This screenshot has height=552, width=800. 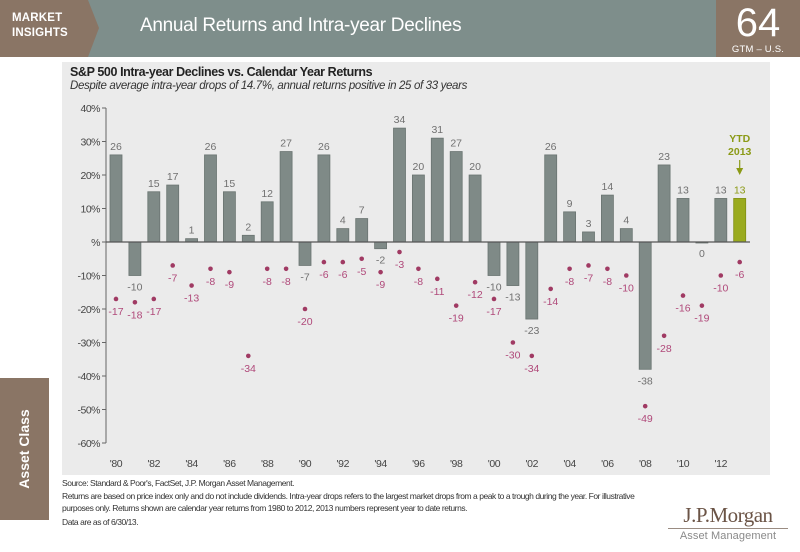 What do you see at coordinates (173, 177) in the screenshot?
I see `return-label: 17` at bounding box center [173, 177].